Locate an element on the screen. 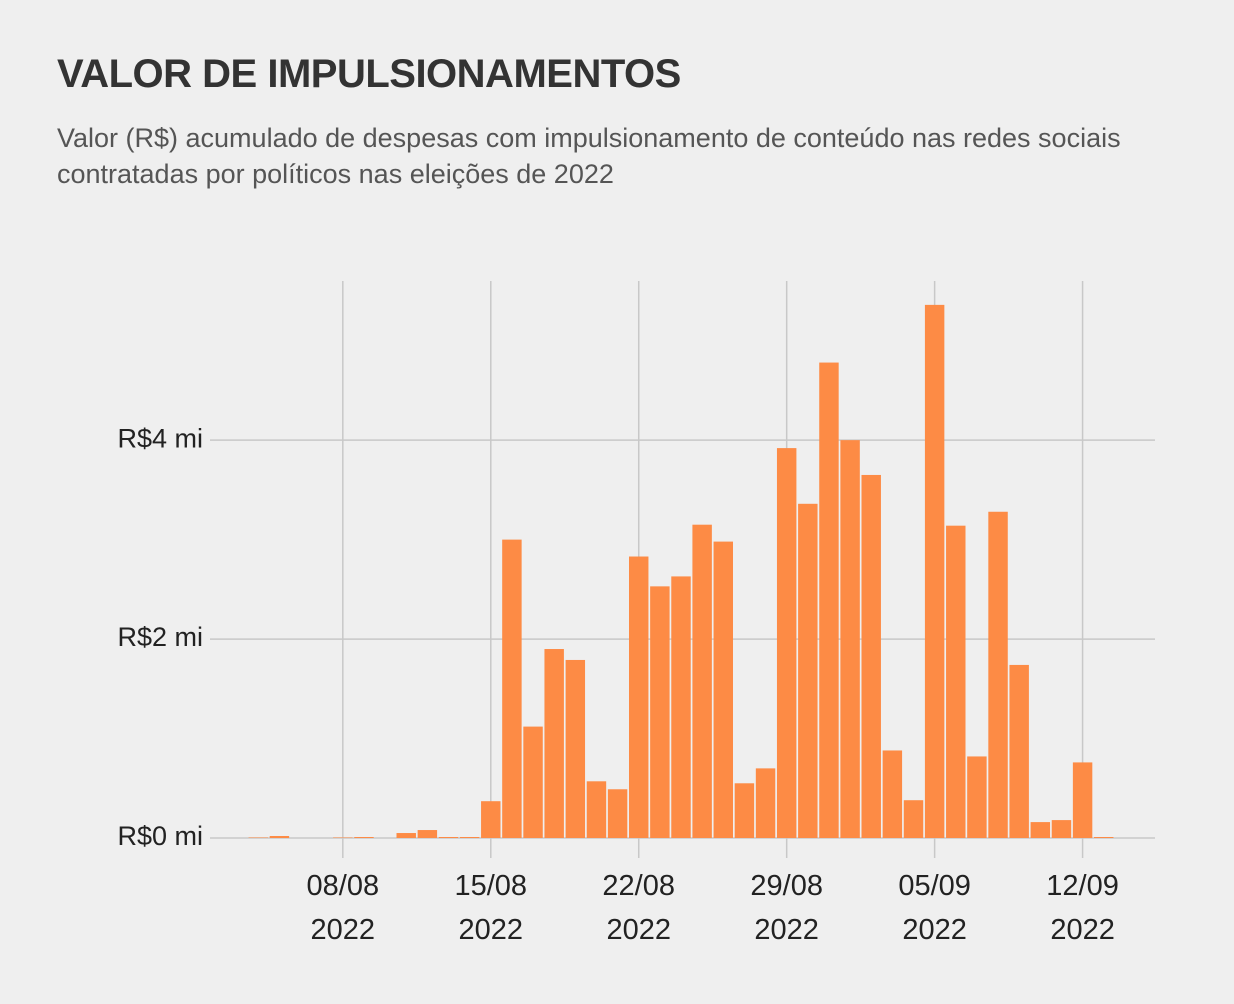 The height and width of the screenshot is (1004, 1234). x-tick-label: 22/08 2022 is located at coordinates (638, 908).